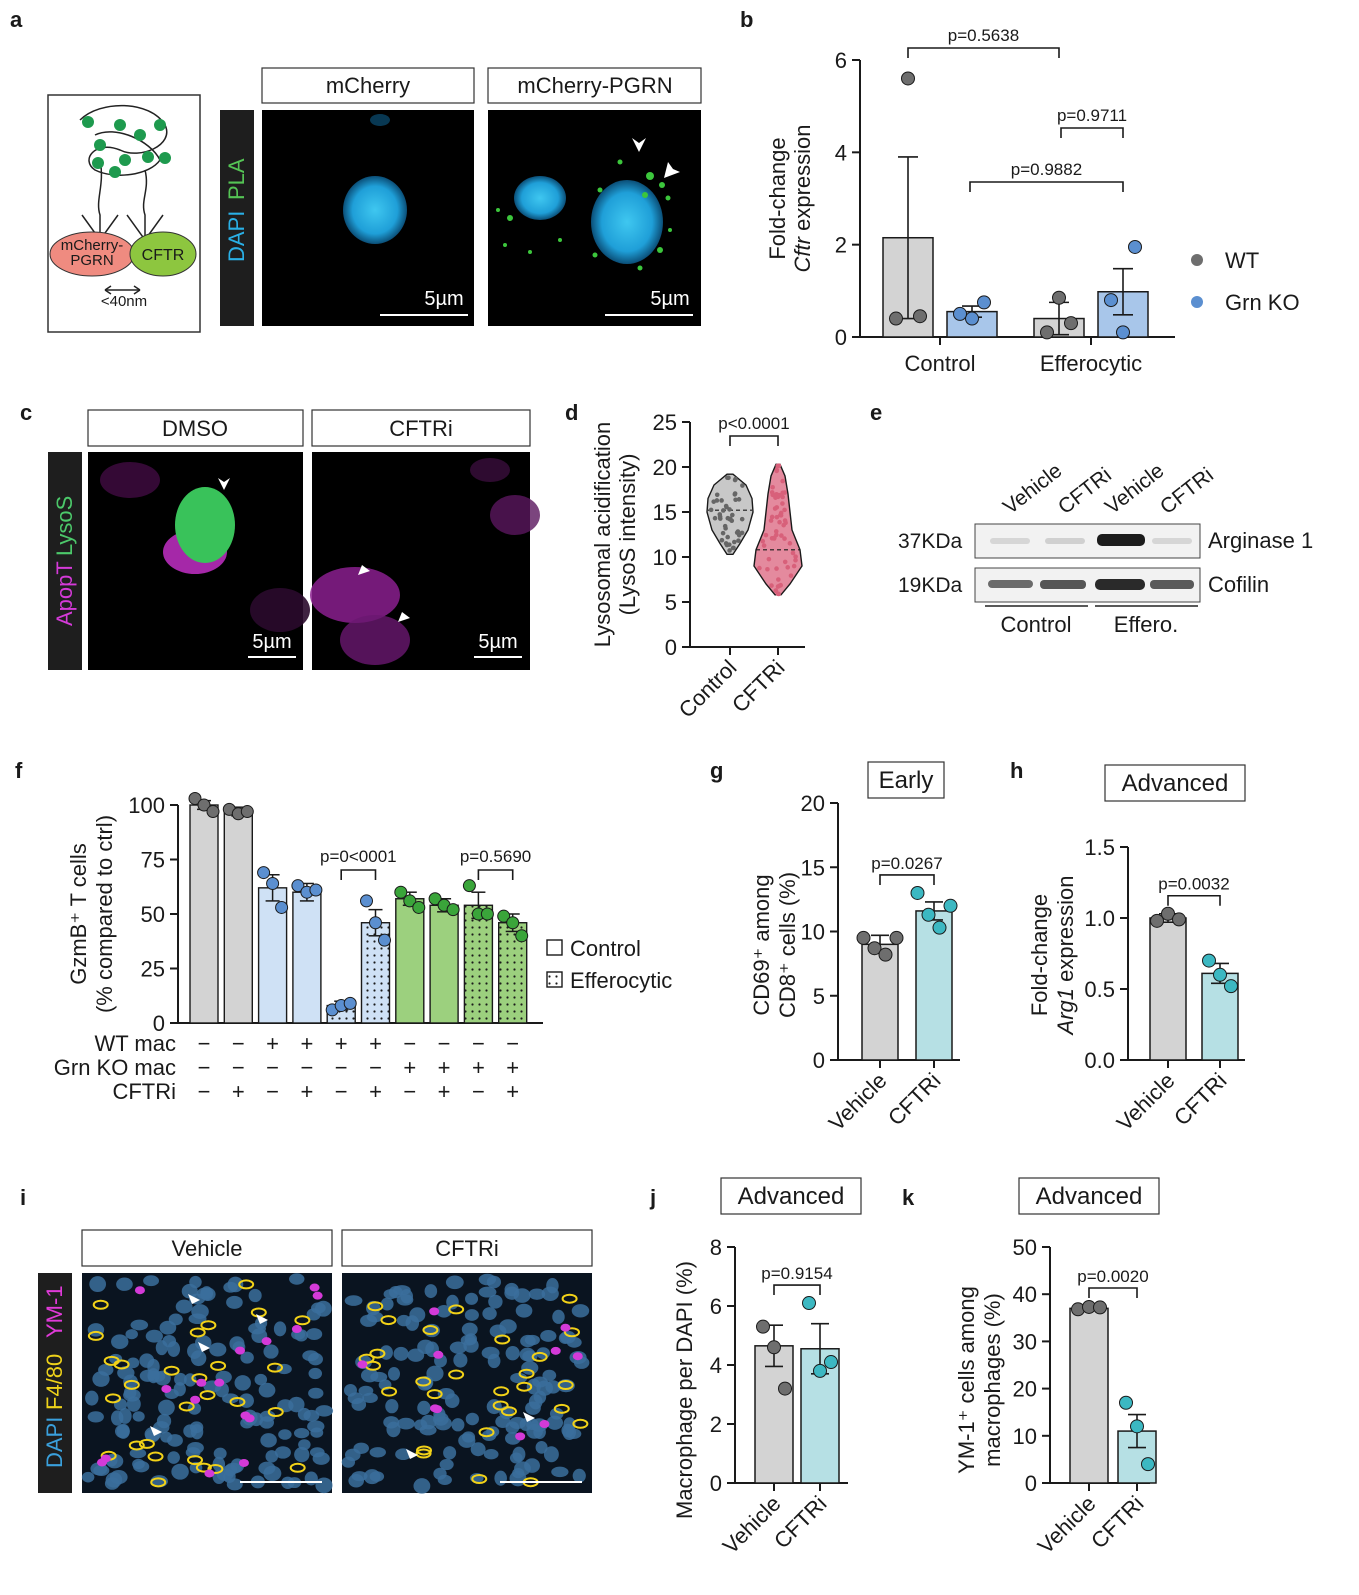  What do you see at coordinates (802, 252) in the screenshot?
I see `b-y-gene: Cftr` at bounding box center [802, 252].